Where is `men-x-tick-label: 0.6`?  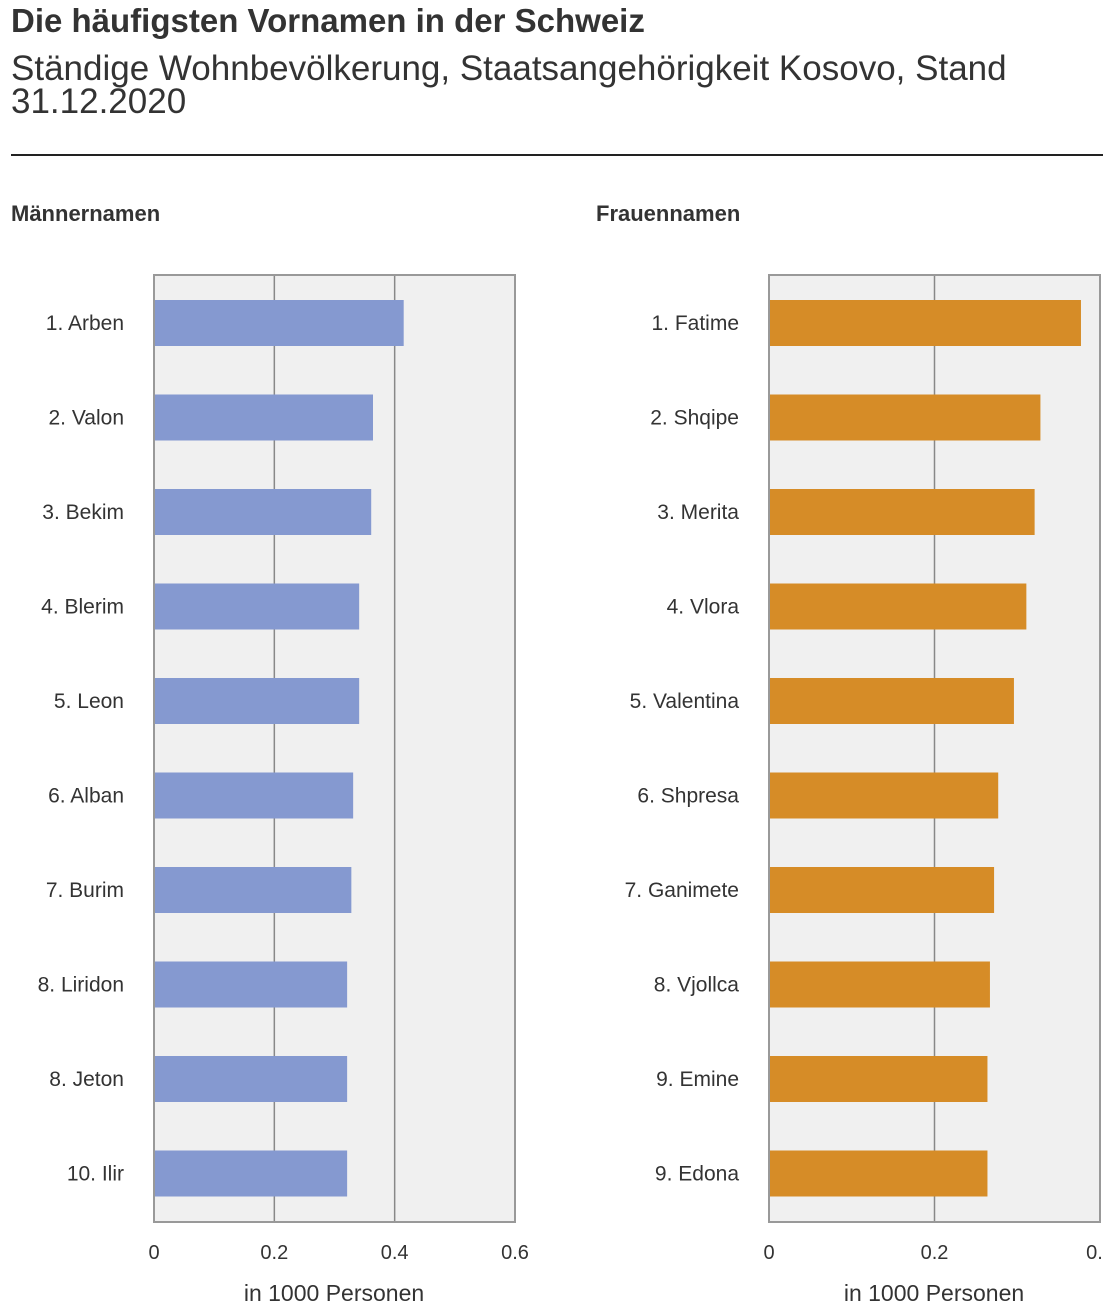 men-x-tick-label: 0.6 is located at coordinates (515, 1253).